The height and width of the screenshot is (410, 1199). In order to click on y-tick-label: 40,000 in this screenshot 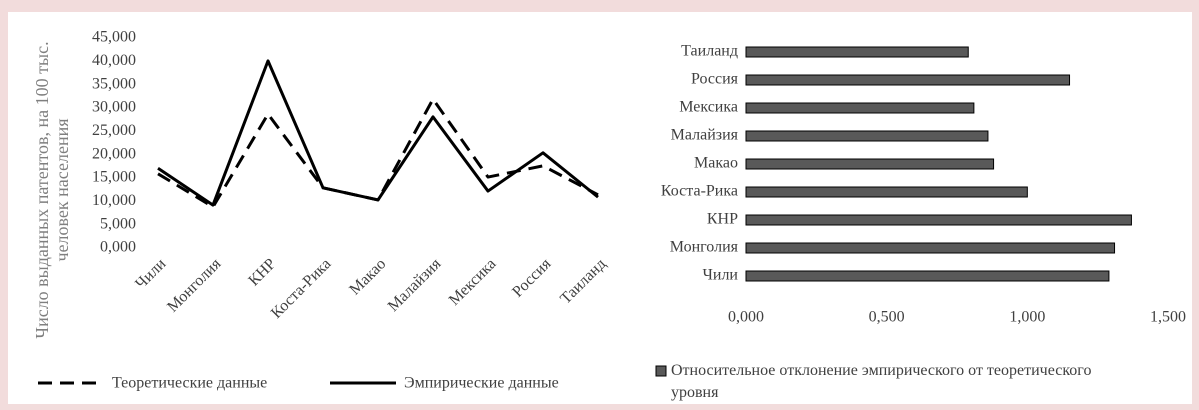, I will do `click(114, 60)`.